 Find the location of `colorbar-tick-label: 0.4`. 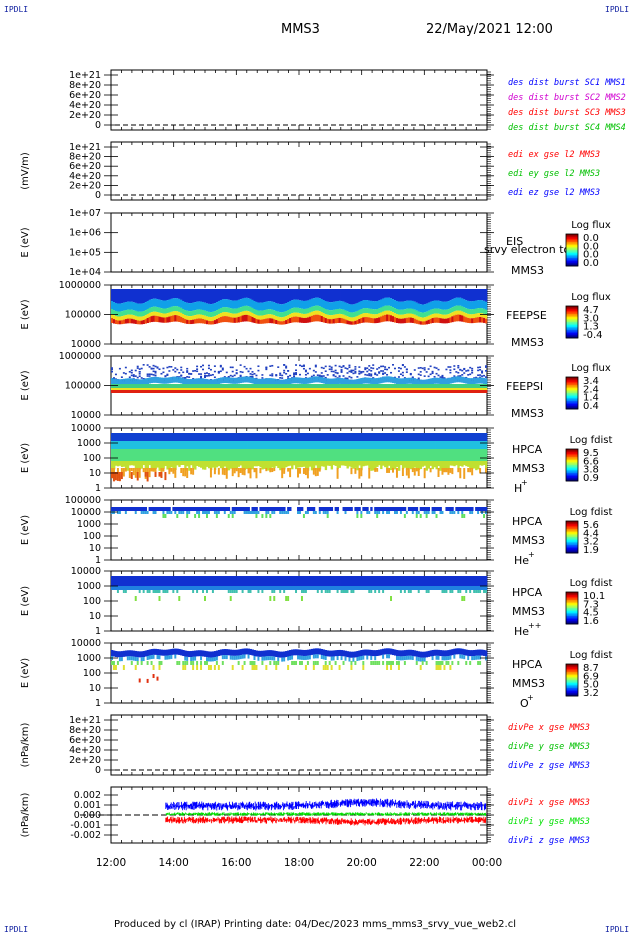

colorbar-tick-label: 0.4 is located at coordinates (591, 406).